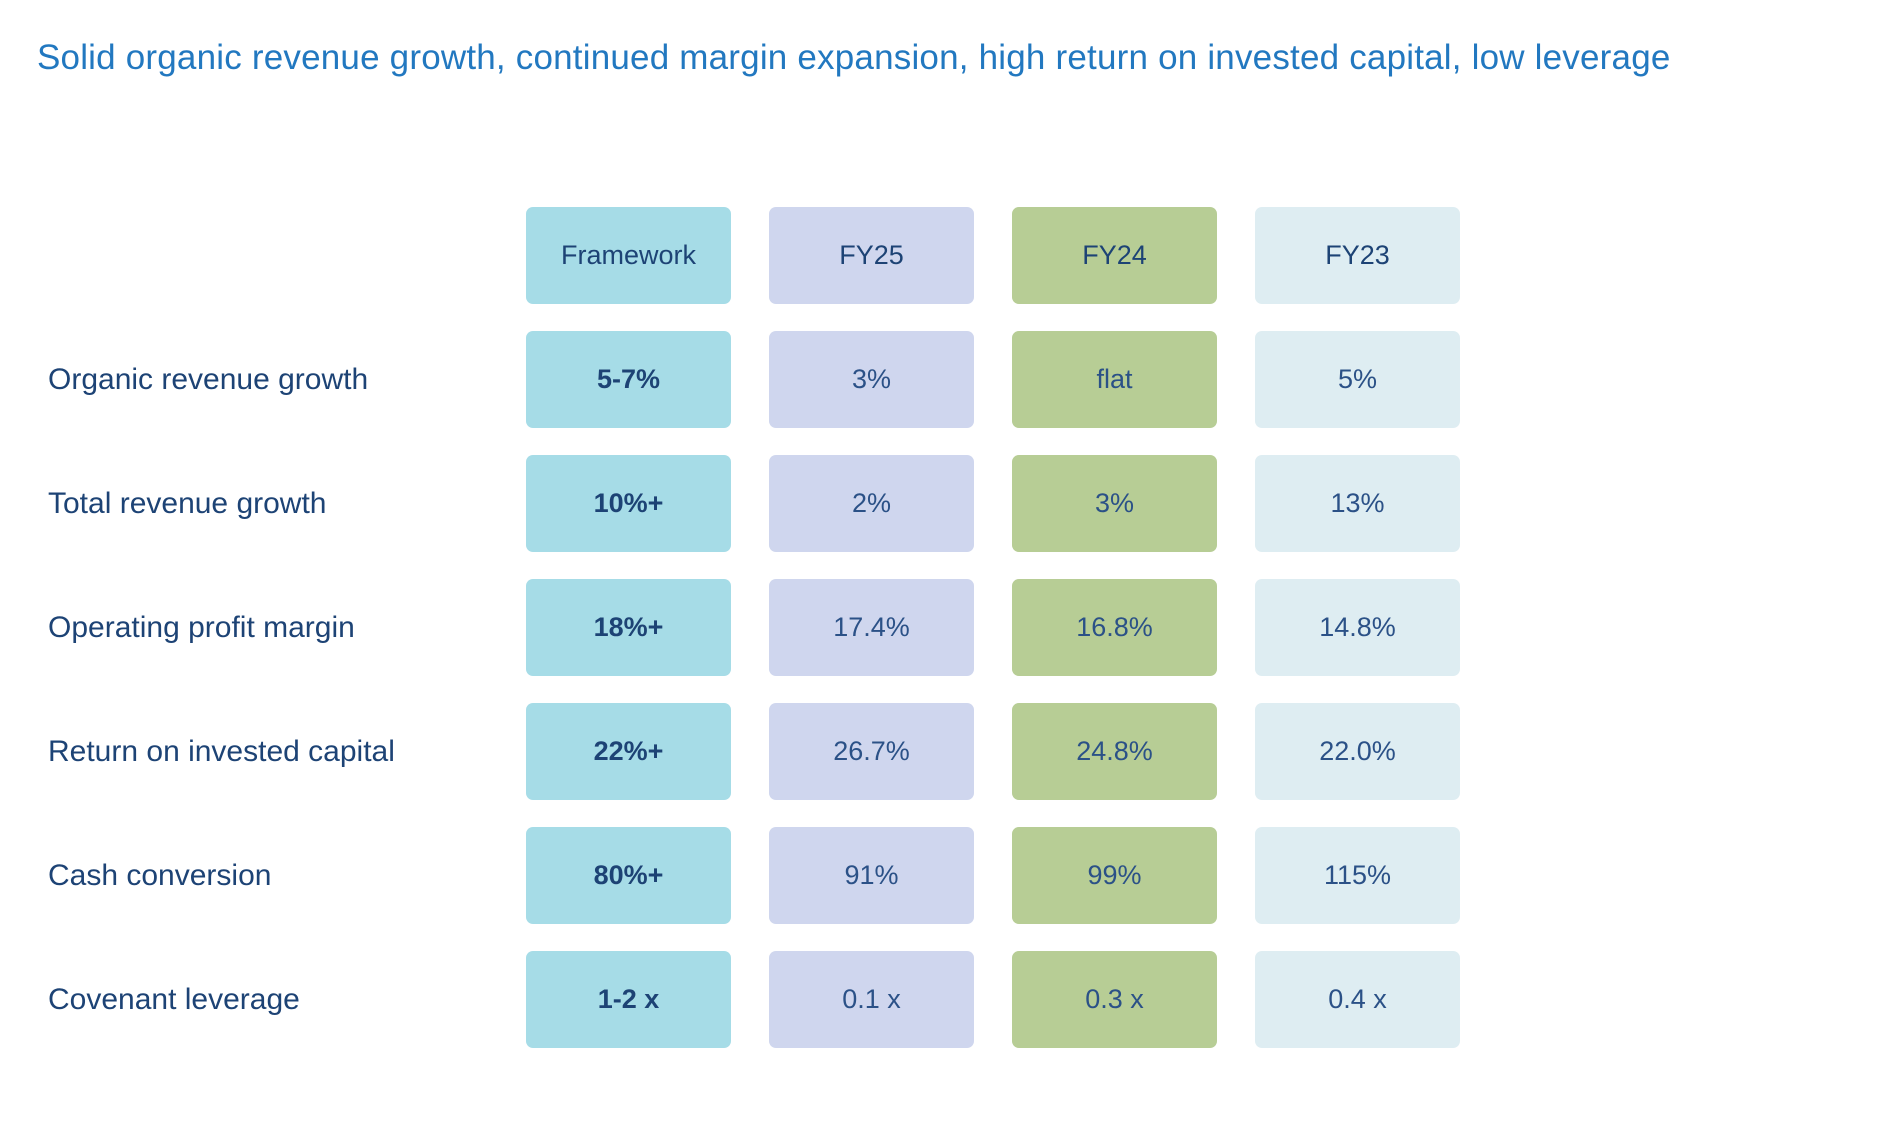 The width and height of the screenshot is (1894, 1123). What do you see at coordinates (1357, 751) in the screenshot?
I see `cell-return-on-invested-capital-fy23: 22.0%` at bounding box center [1357, 751].